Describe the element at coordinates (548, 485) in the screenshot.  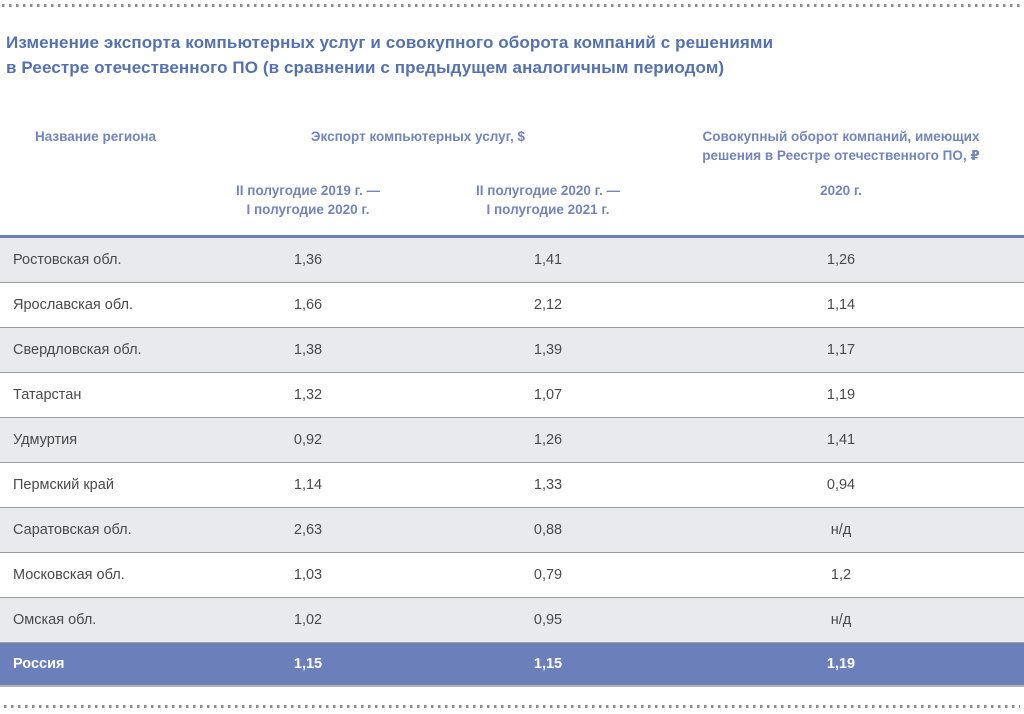
I see `value-cell: 1,33` at that location.